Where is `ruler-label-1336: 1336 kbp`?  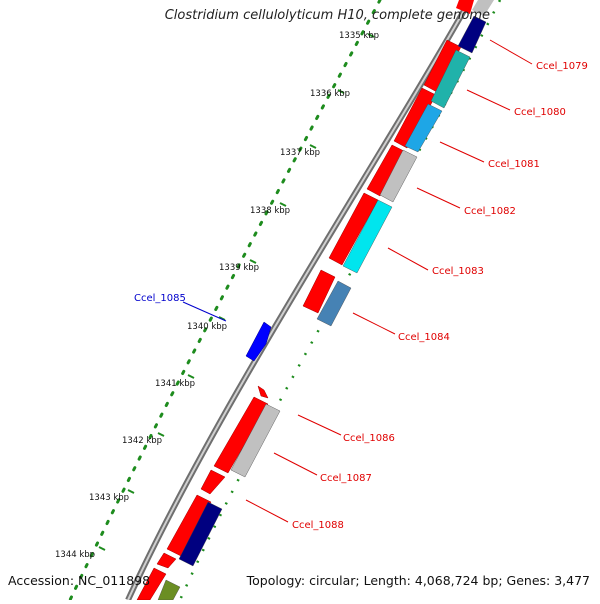 ruler-label-1336: 1336 kbp is located at coordinates (330, 94).